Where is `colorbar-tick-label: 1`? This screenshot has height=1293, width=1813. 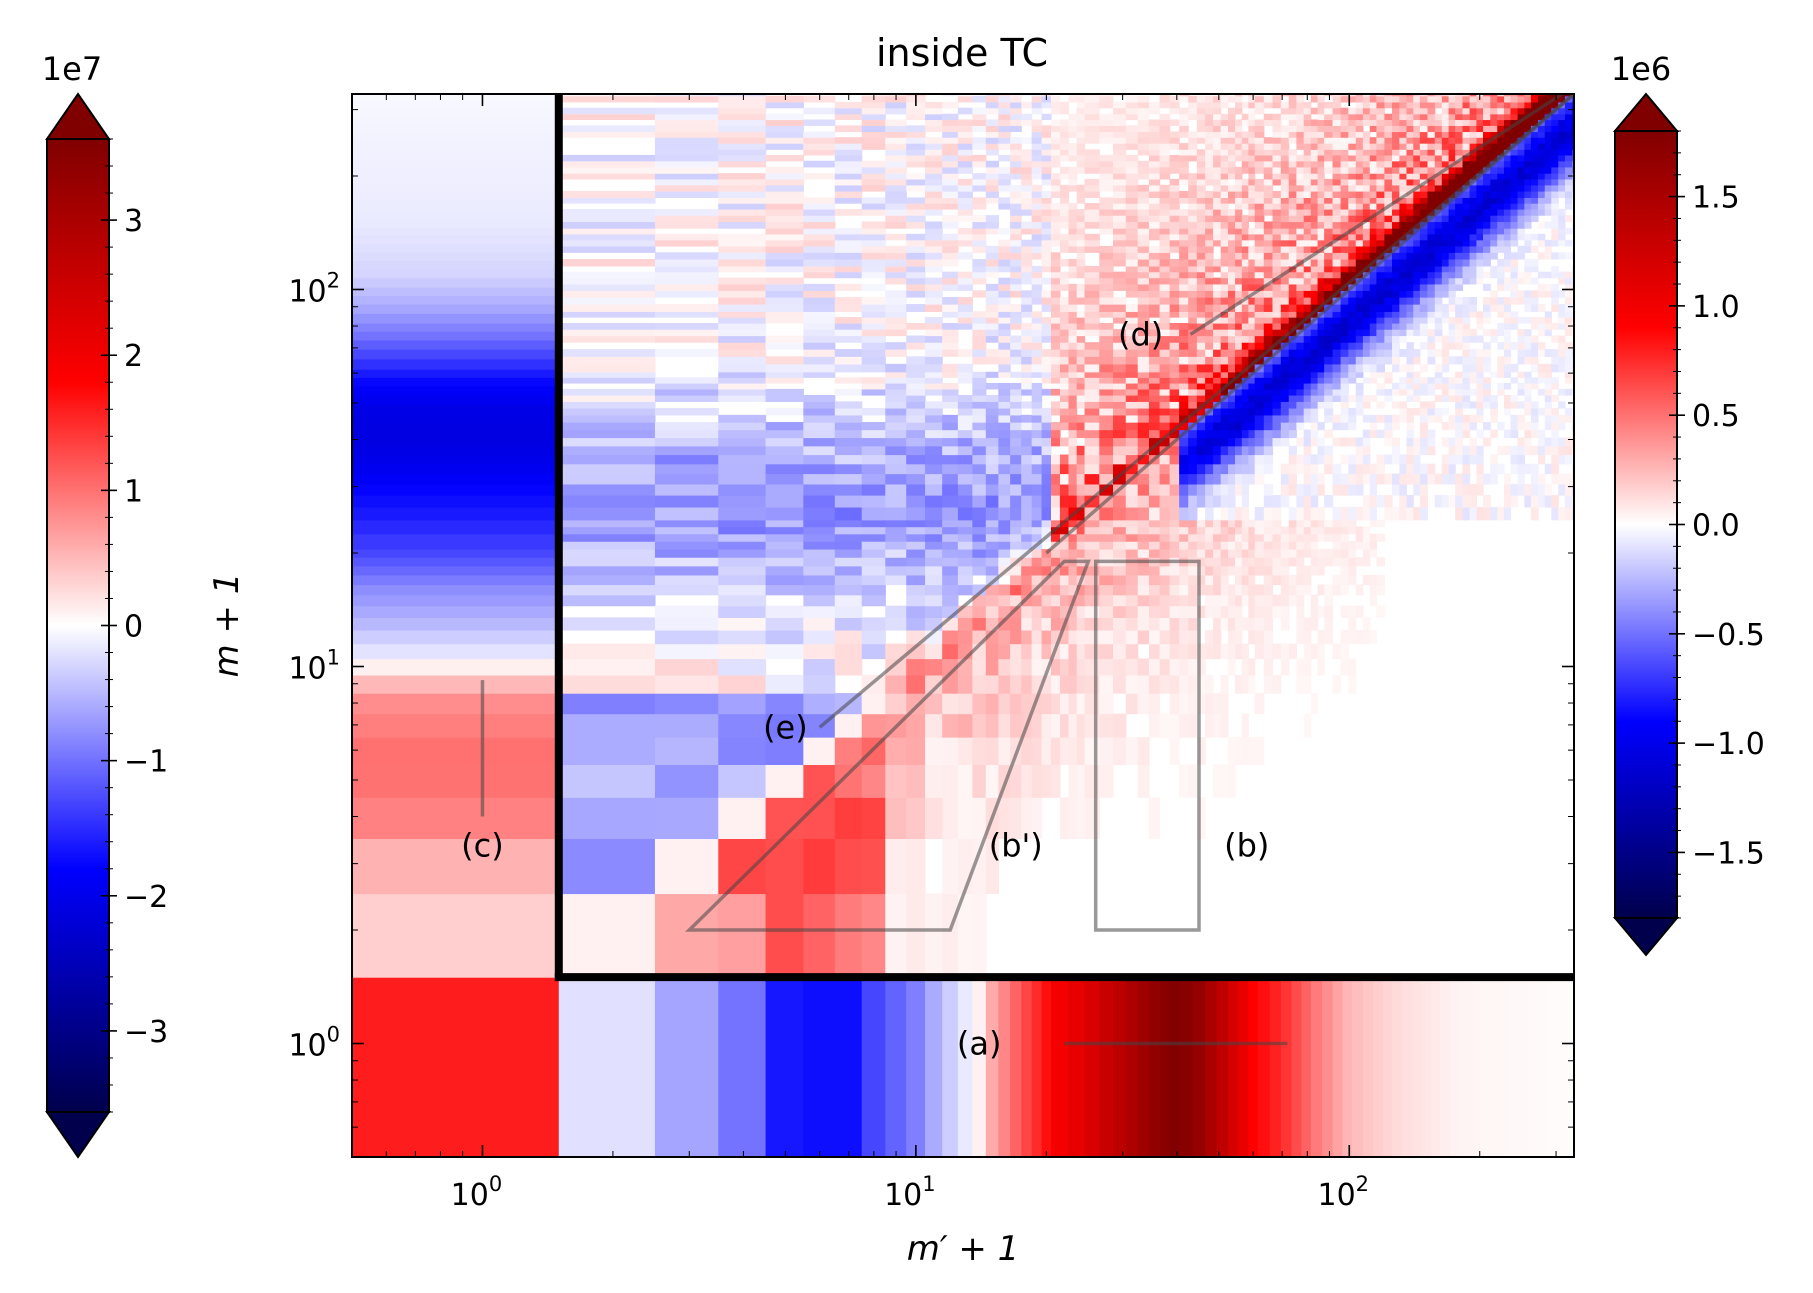
colorbar-tick-label: 1 is located at coordinates (133, 491).